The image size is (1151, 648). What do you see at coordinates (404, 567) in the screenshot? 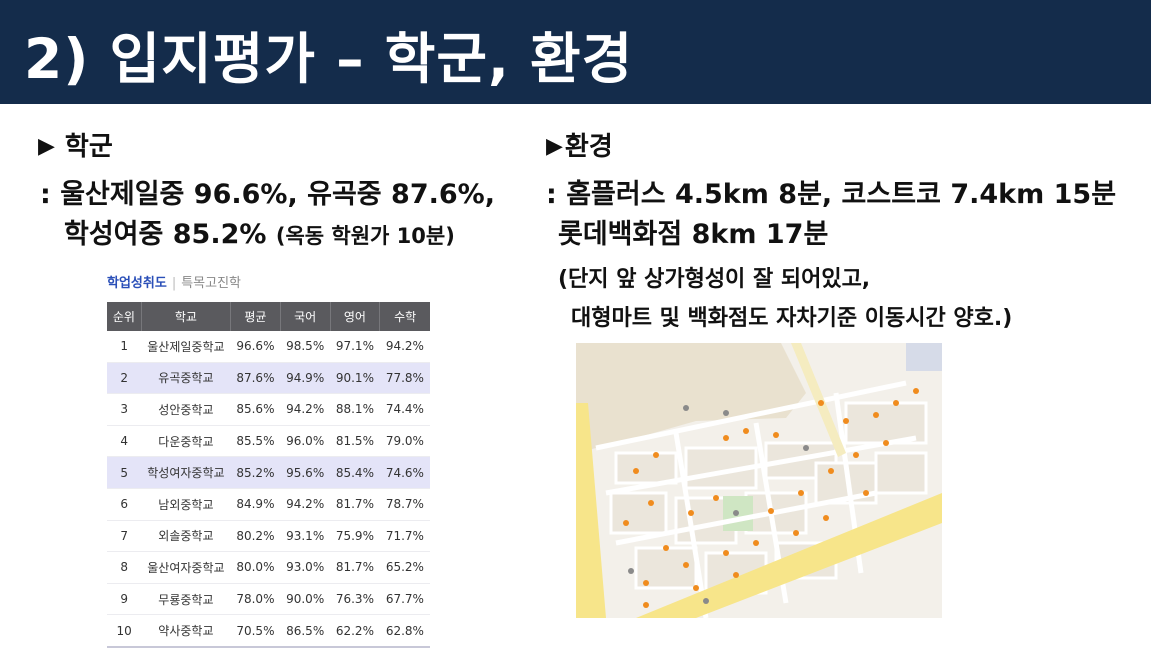
I see `cell-math: 65.2%` at bounding box center [404, 567].